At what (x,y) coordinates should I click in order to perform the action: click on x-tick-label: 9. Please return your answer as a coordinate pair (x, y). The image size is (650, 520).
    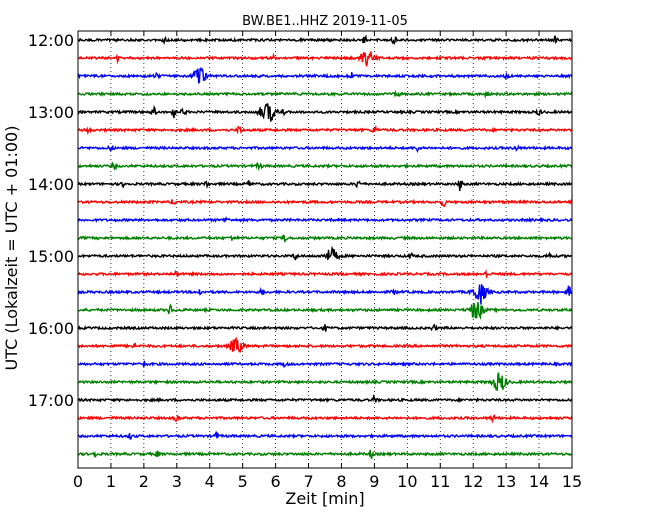
    Looking at the image, I should click on (374, 481).